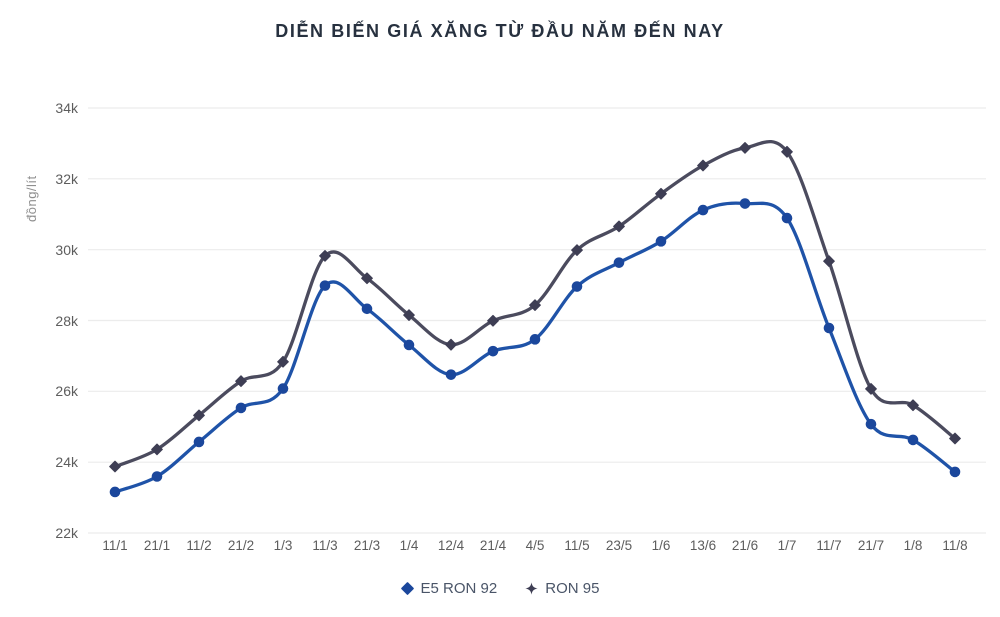  I want to click on x-tick-12-4: 12/4, so click(451, 545).